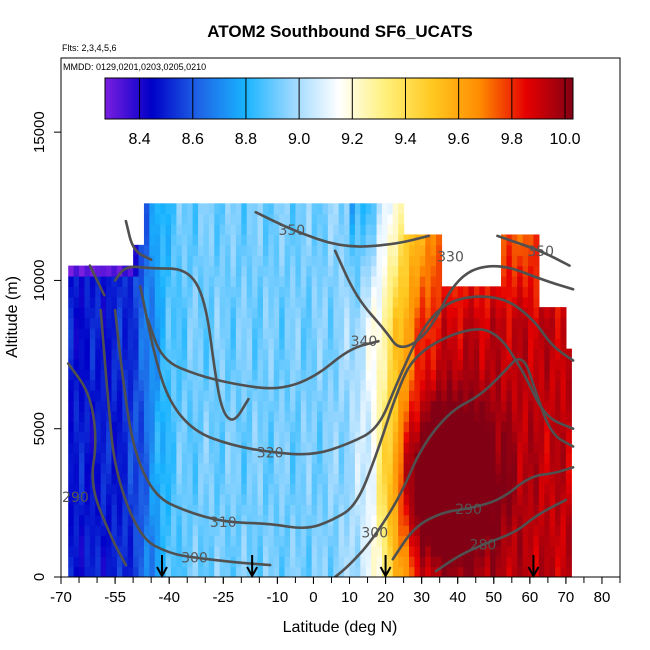  Describe the element at coordinates (134, 67) in the screenshot. I see `dates-note: MMDD: 0129,0201,0203,0205,0210` at that location.